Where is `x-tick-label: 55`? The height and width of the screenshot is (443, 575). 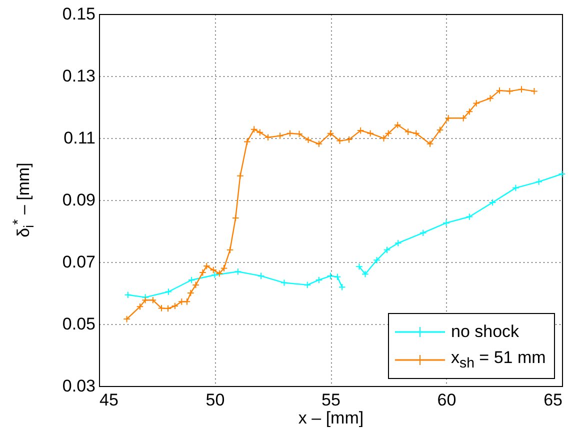
x-tick-label: 55 is located at coordinates (331, 400).